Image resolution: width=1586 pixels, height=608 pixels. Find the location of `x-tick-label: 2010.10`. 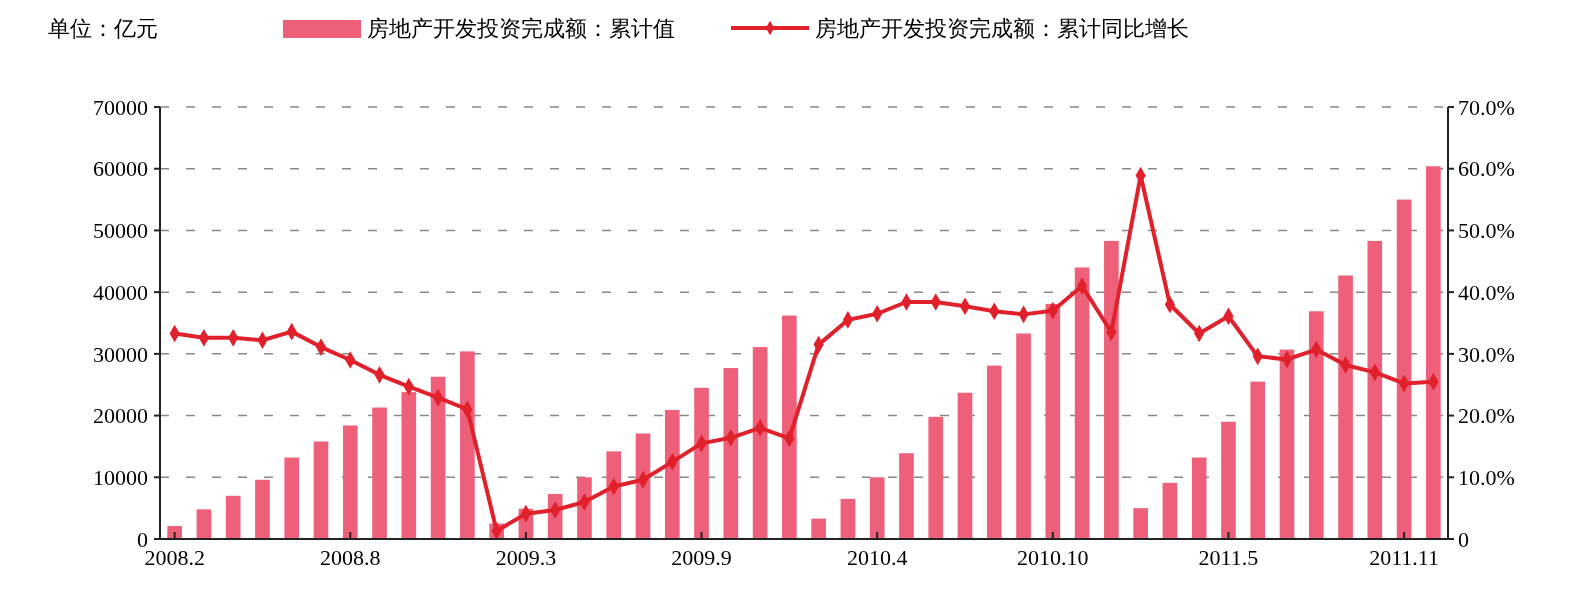

x-tick-label: 2010.10 is located at coordinates (1053, 557).